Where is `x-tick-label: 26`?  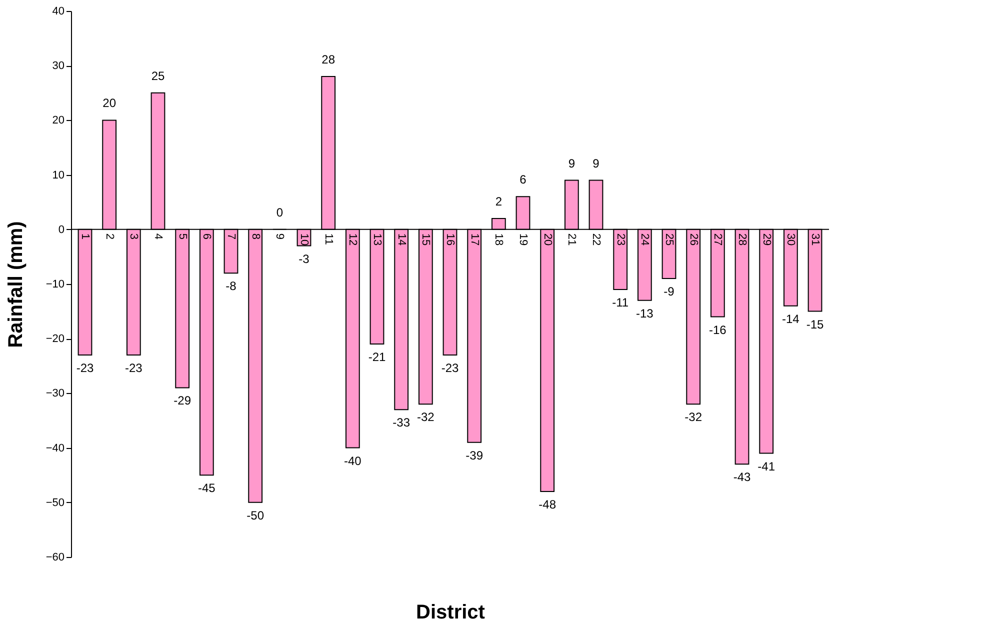
x-tick-label: 26 is located at coordinates (693, 239).